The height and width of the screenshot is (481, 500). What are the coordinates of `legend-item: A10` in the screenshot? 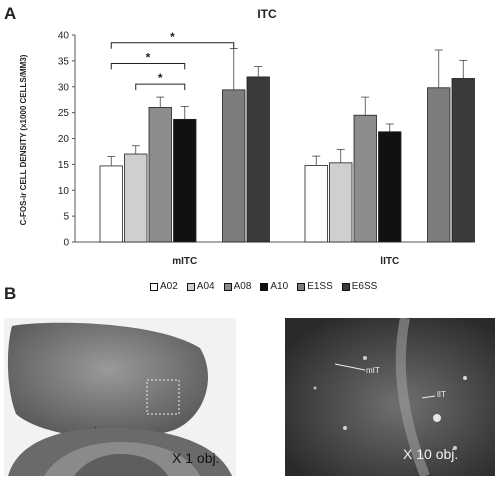 It's located at (274, 286).